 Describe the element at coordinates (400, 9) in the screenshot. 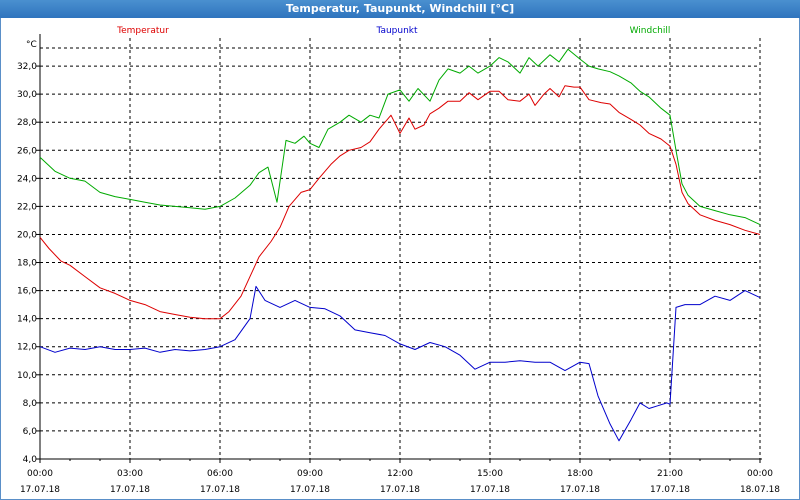

I see `chart-title: Temperatur, Taupunkt, Windchill [°C]` at that location.